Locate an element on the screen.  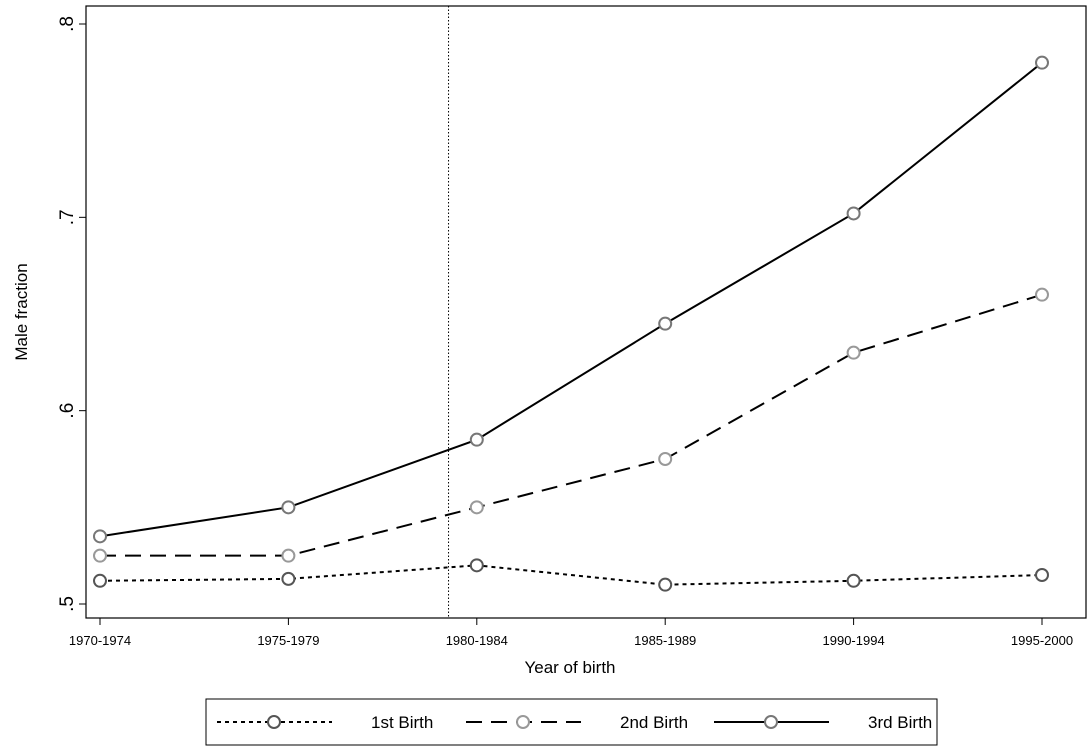
y-tick-label: .7 is located at coordinates (67, 217).